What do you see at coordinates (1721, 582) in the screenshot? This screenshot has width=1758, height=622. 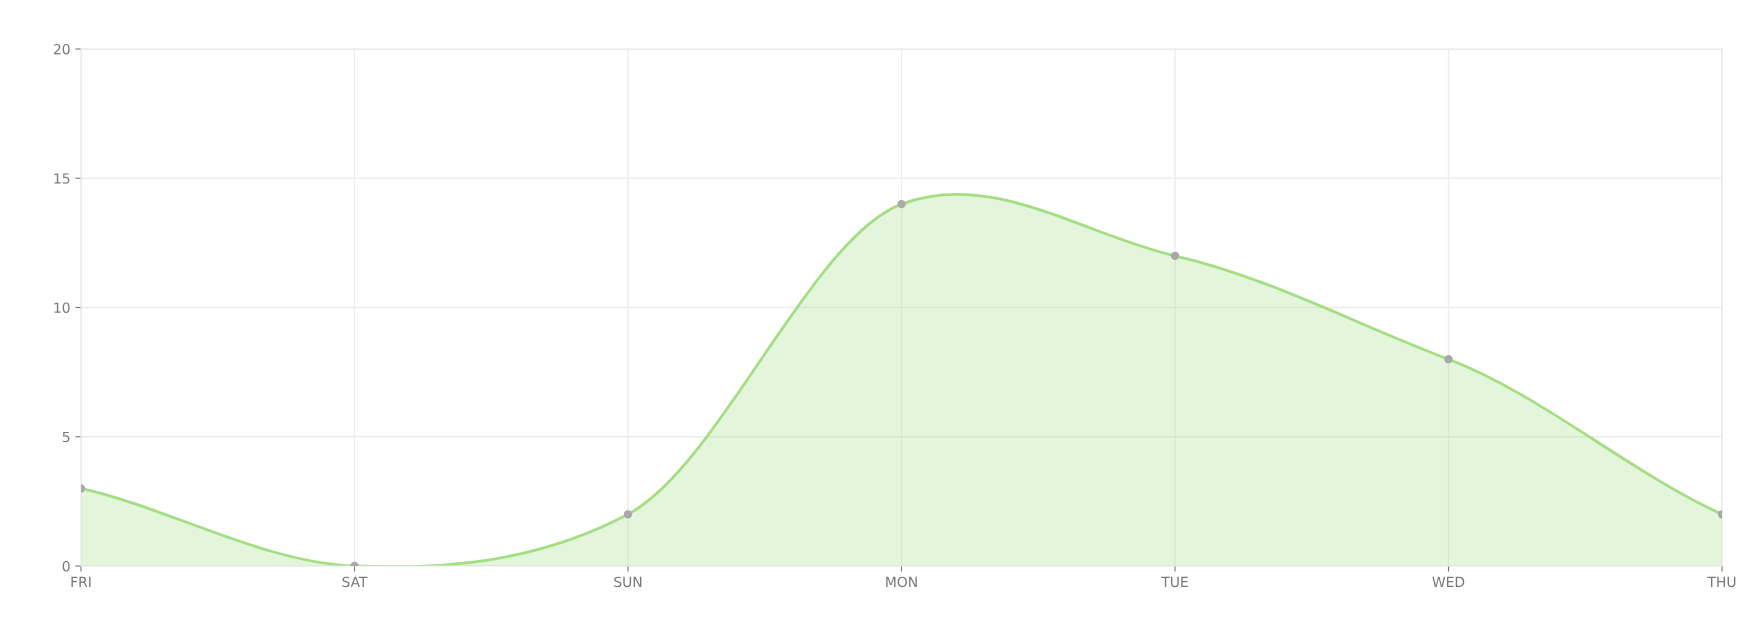 I see `x-tick-label: THU` at bounding box center [1721, 582].